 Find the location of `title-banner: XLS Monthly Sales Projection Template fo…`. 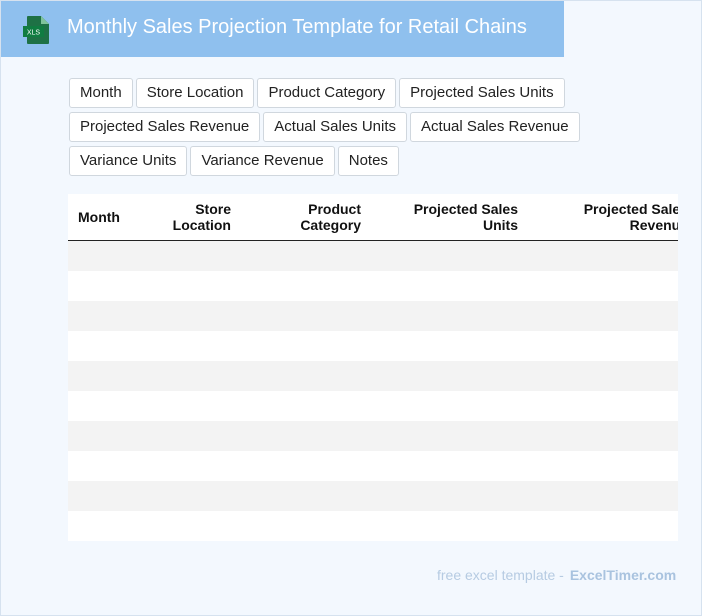

title-banner: XLS Monthly Sales Projection Template fo… is located at coordinates (282, 29).